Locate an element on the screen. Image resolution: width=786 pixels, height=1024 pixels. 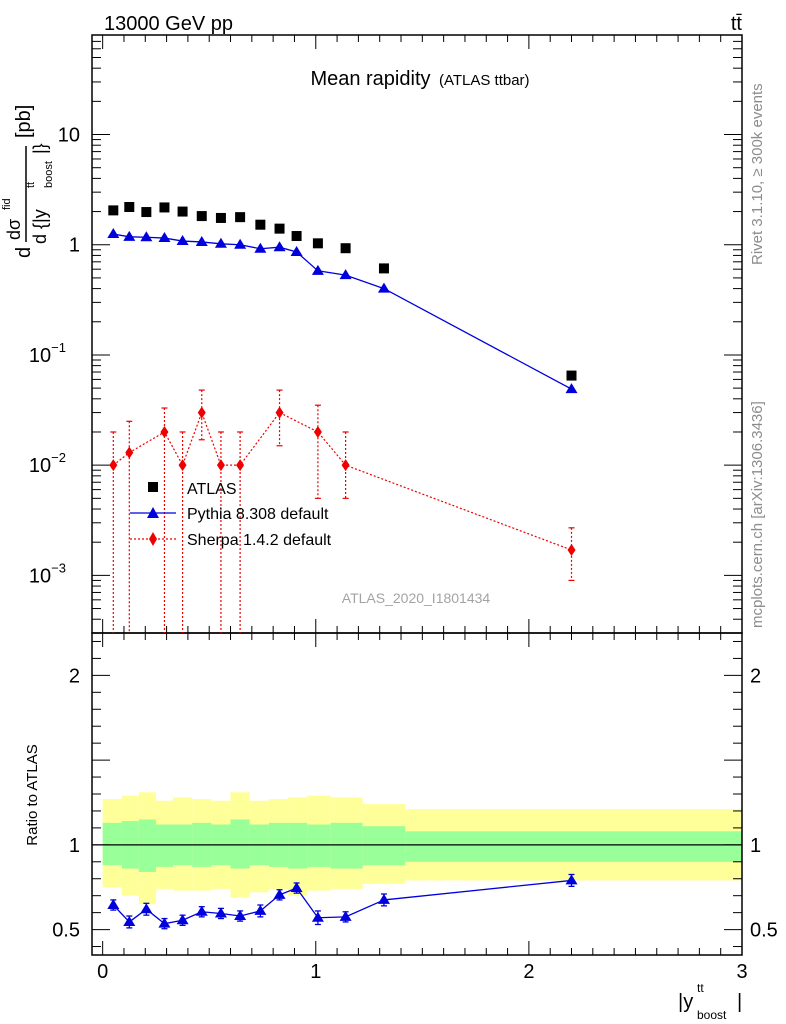
top-ylabel-den-close: |} is located at coordinates (40, 148).